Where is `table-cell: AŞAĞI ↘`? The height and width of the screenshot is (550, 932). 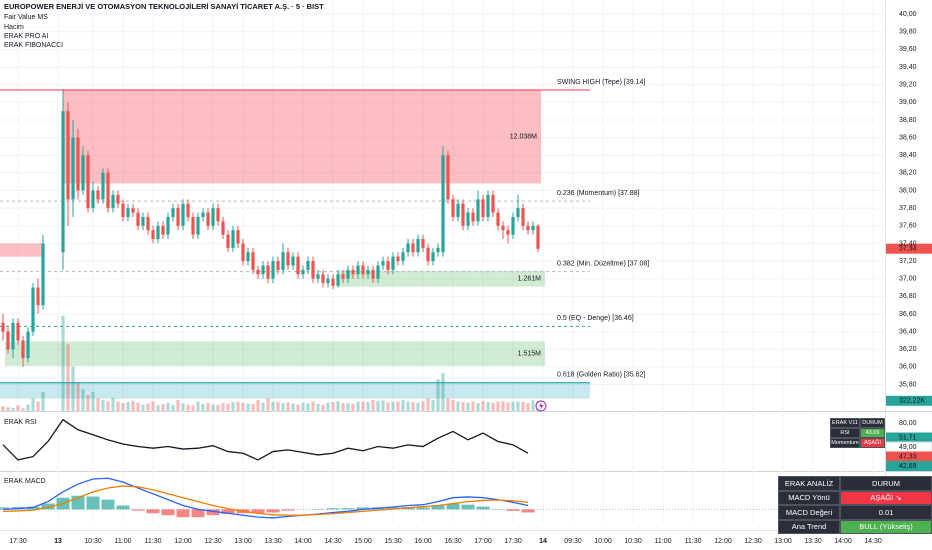
table-cell: AŞAĞI ↘ is located at coordinates (886, 497).